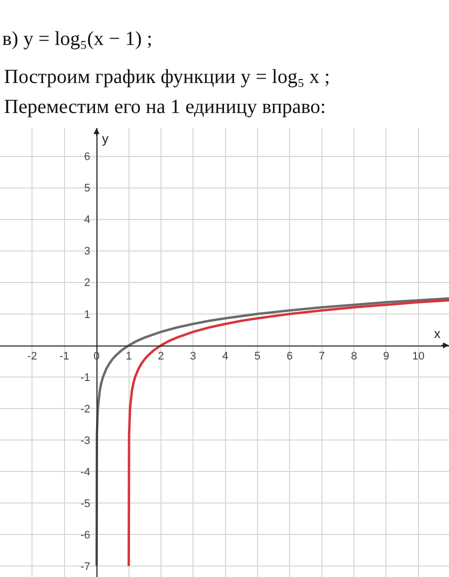 The image size is (449, 577). What do you see at coordinates (257, 356) in the screenshot?
I see `x-tick-label: 5` at bounding box center [257, 356].